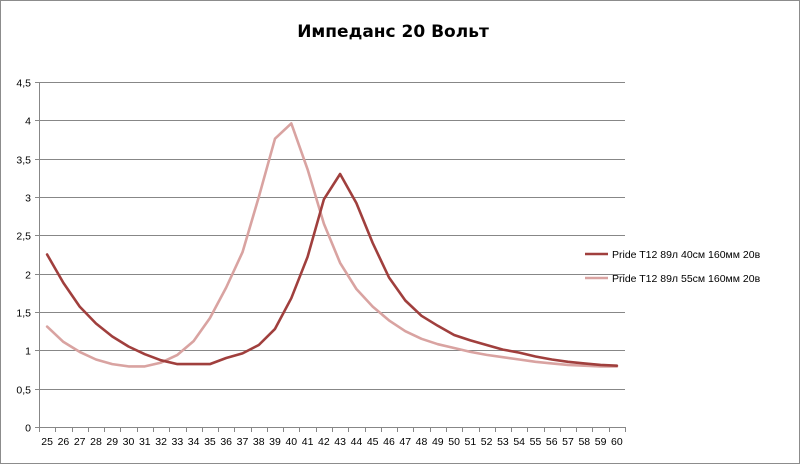  Describe the element at coordinates (503, 442) in the screenshot. I see `x-tick-label: 53` at that location.